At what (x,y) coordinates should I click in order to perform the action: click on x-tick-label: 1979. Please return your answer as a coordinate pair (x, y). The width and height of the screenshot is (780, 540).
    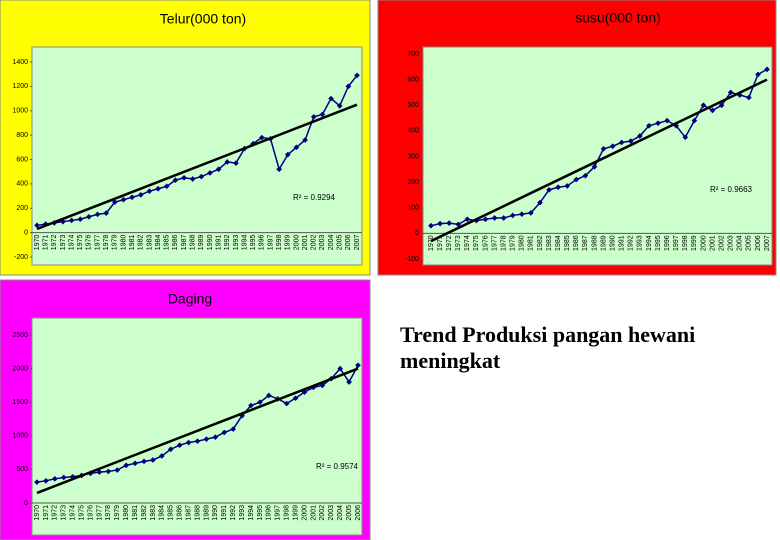
    Looking at the image, I should click on (513, 243).